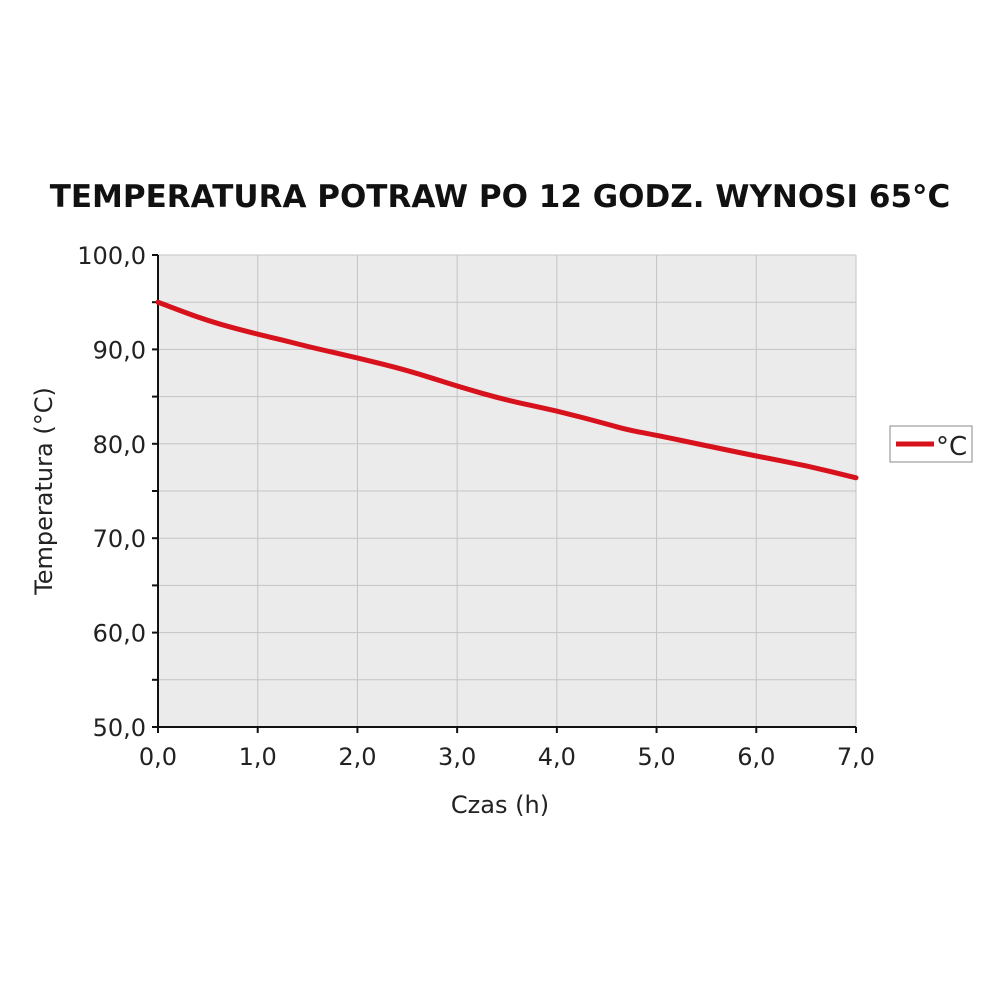 This screenshot has height=1004, width=1000. What do you see at coordinates (119, 634) in the screenshot?
I see `y-tick-label: 60,0` at bounding box center [119, 634].